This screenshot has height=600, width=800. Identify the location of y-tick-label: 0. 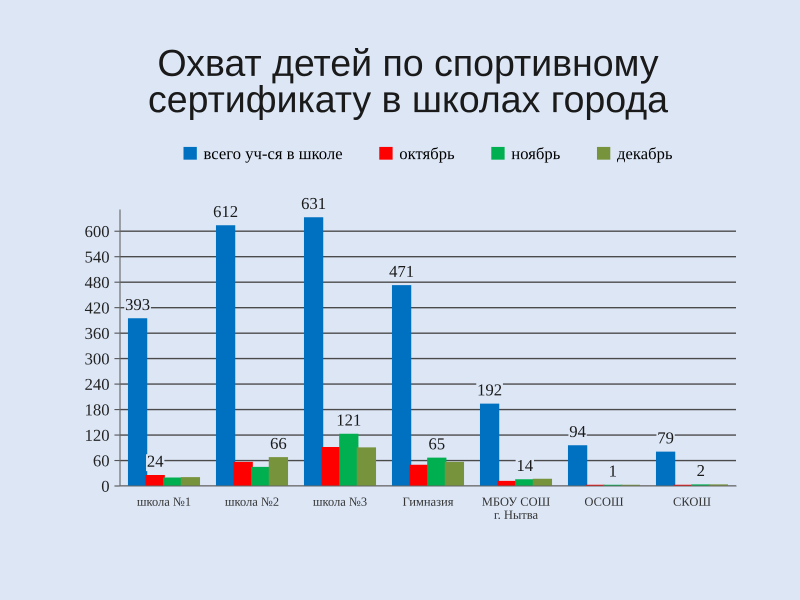
(105, 486).